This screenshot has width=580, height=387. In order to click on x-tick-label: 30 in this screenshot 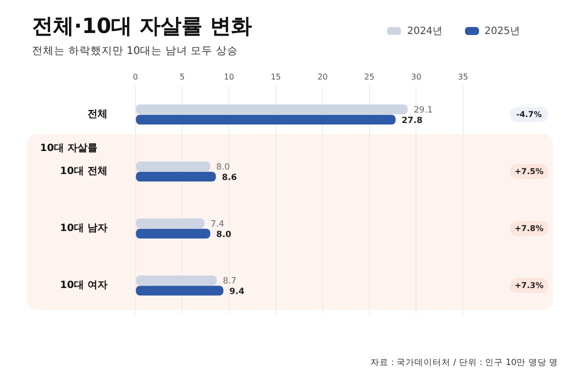, I will do `click(416, 77)`.